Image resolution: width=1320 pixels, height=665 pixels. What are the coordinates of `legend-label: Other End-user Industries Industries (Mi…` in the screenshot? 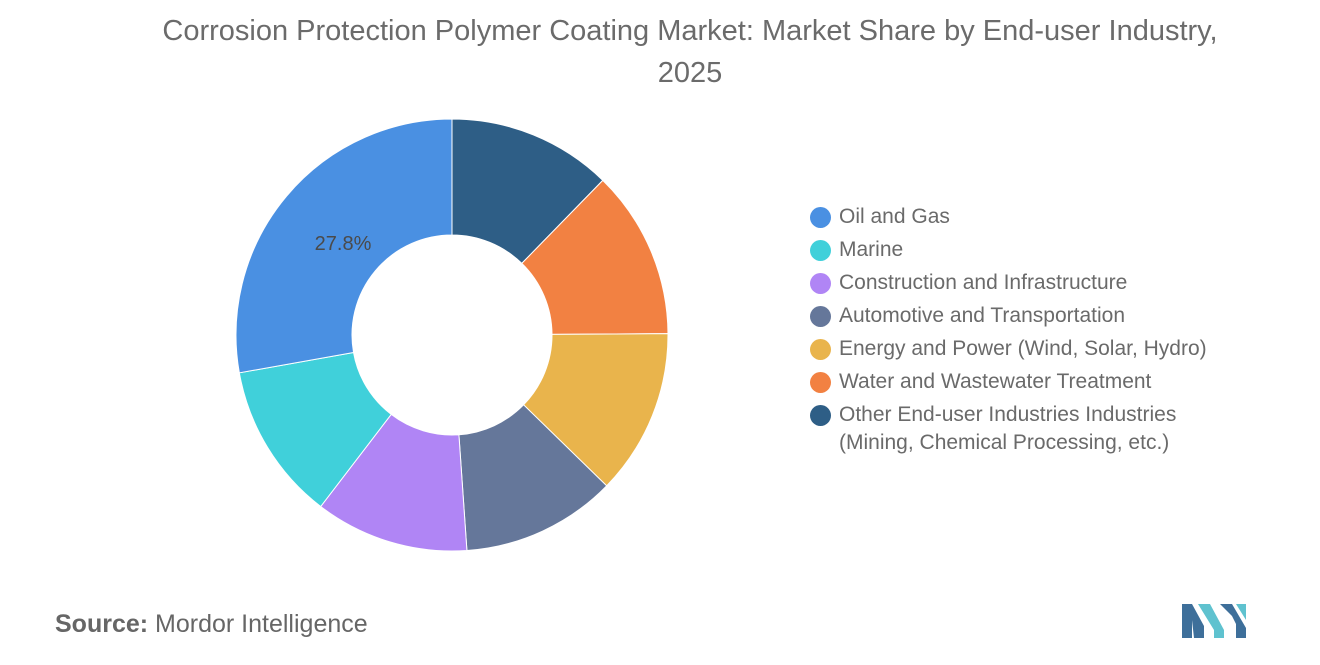 It's located at (1008, 428).